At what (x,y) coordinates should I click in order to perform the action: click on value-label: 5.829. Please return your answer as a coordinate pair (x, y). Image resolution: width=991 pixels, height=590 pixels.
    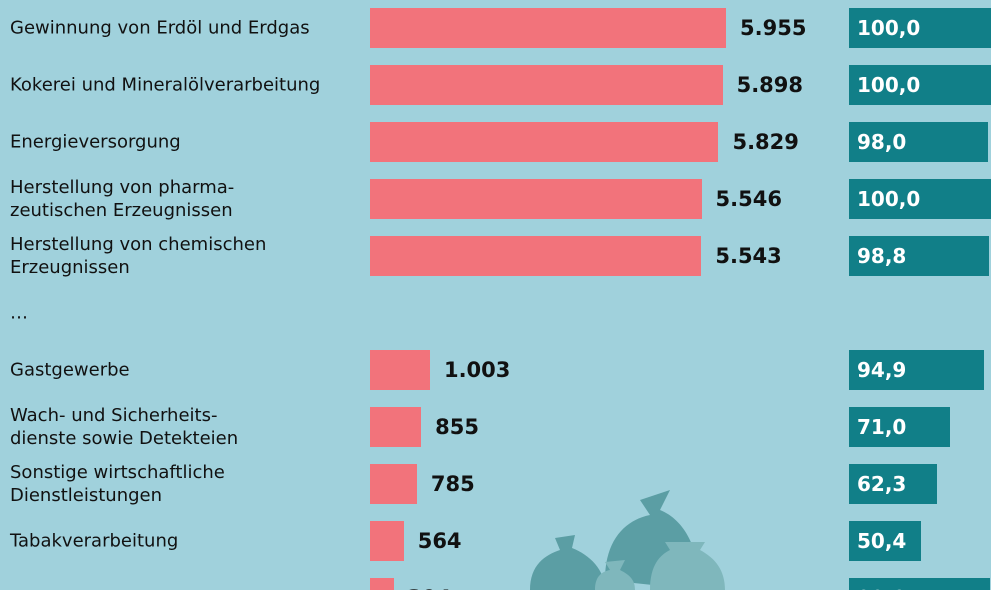
    Looking at the image, I should click on (765, 142).